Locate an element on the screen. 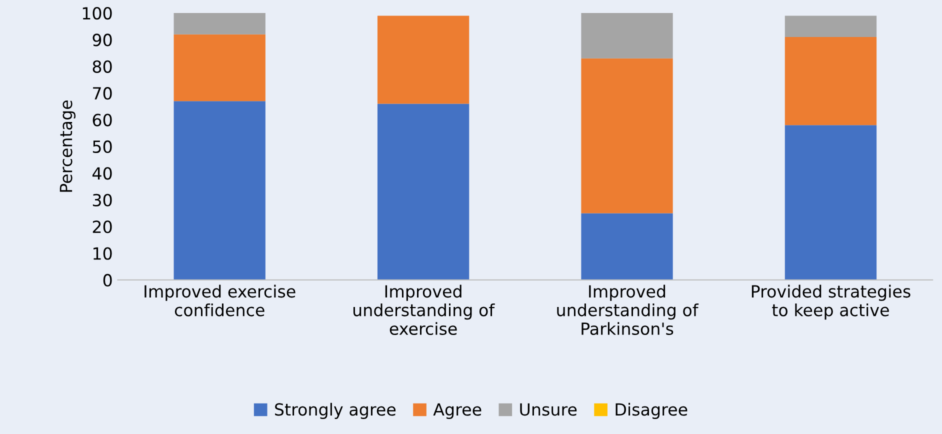 This screenshot has width=942, height=434. y-tick-label: 80 is located at coordinates (102, 66).